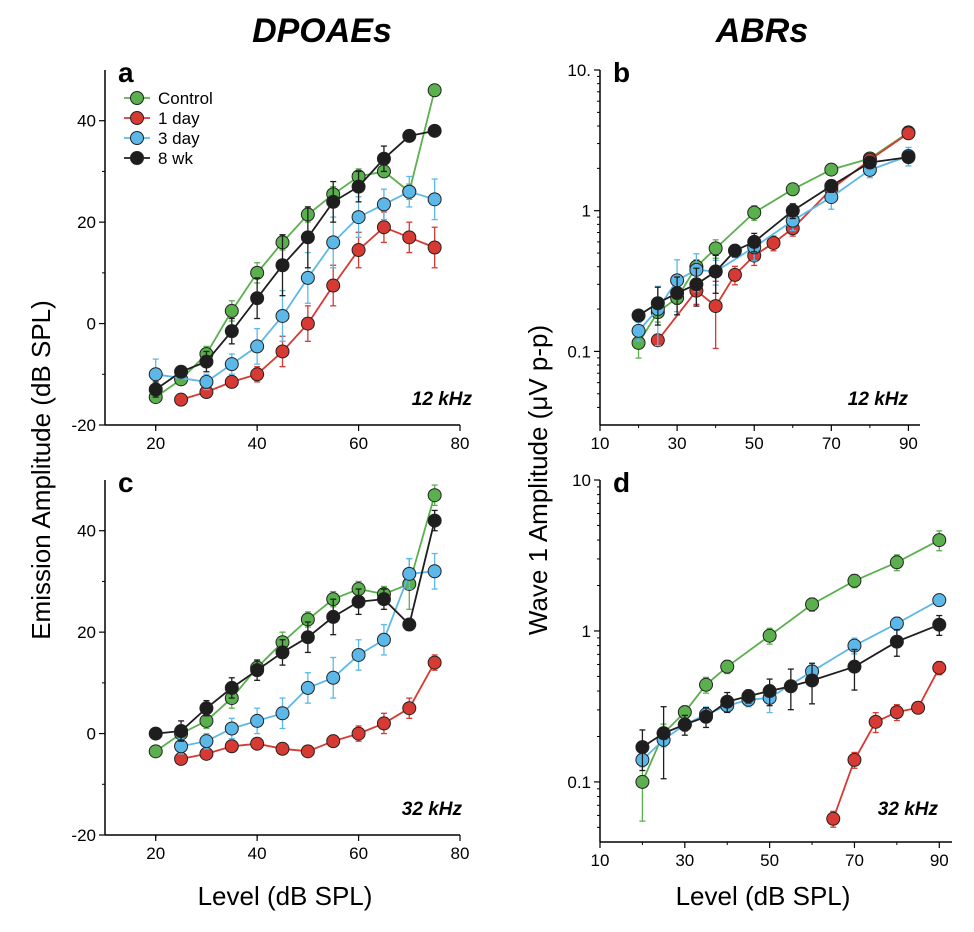 This screenshot has height=932, width=974. Describe the element at coordinates (358, 443) in the screenshot. I see `x-tick-label: 60` at that location.